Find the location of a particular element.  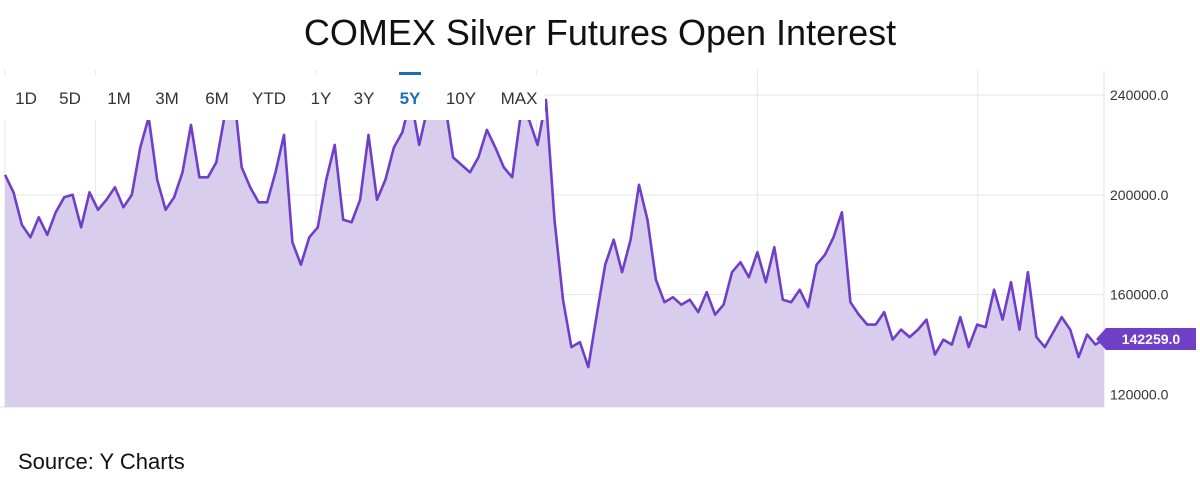

x-tick-label: 2018 is located at coordinates (95, 418).